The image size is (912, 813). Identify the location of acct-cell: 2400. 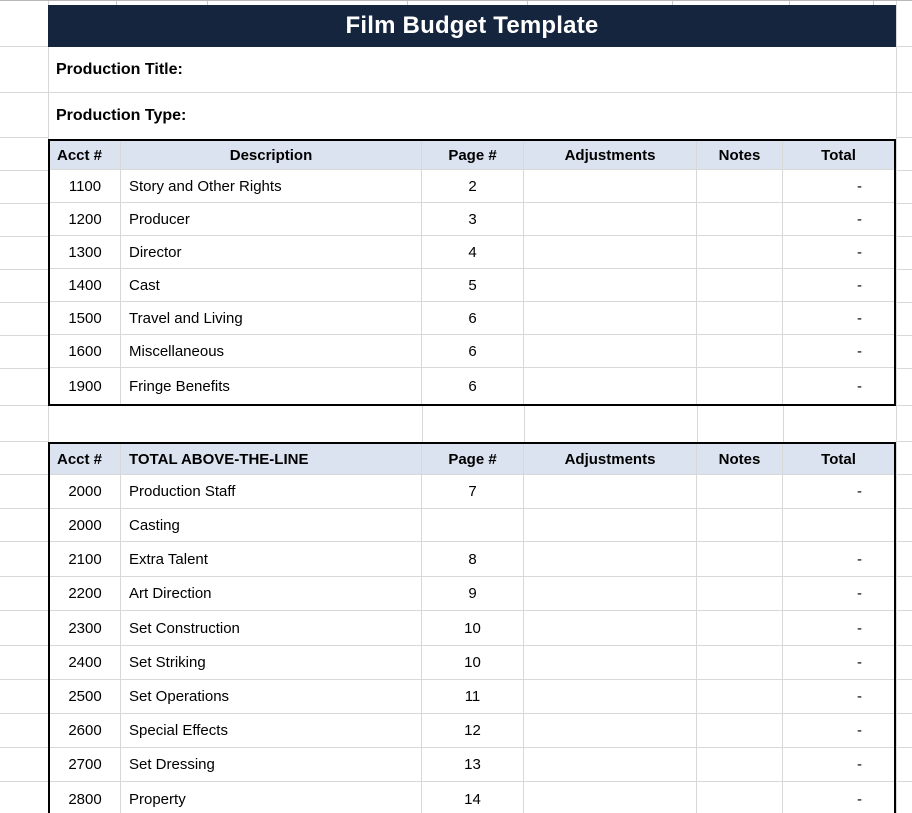
(85, 662).